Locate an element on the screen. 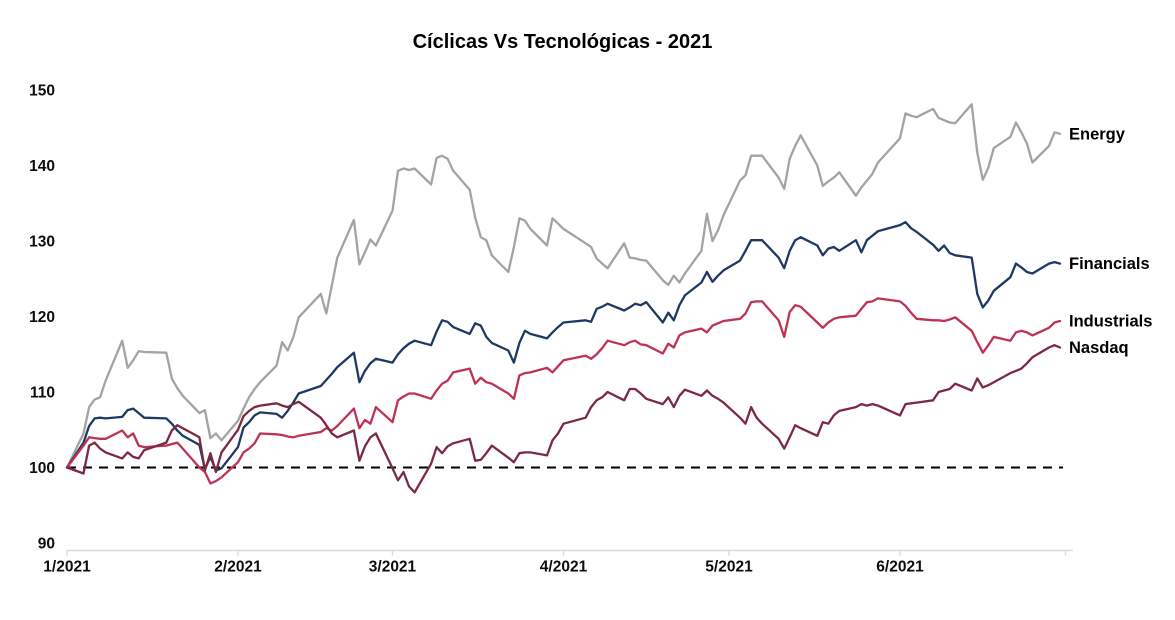  x-tick-label: 1/2021 is located at coordinates (67, 567).